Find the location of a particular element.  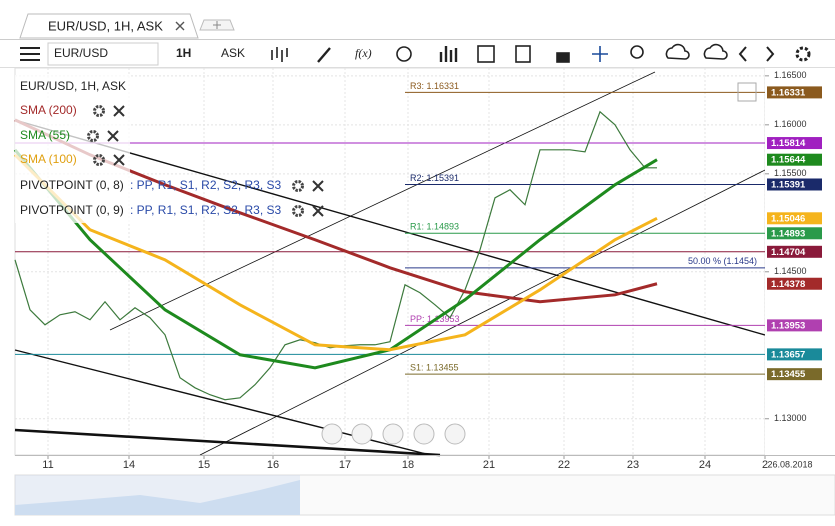

download-icon is located at coordinates (715, 51).